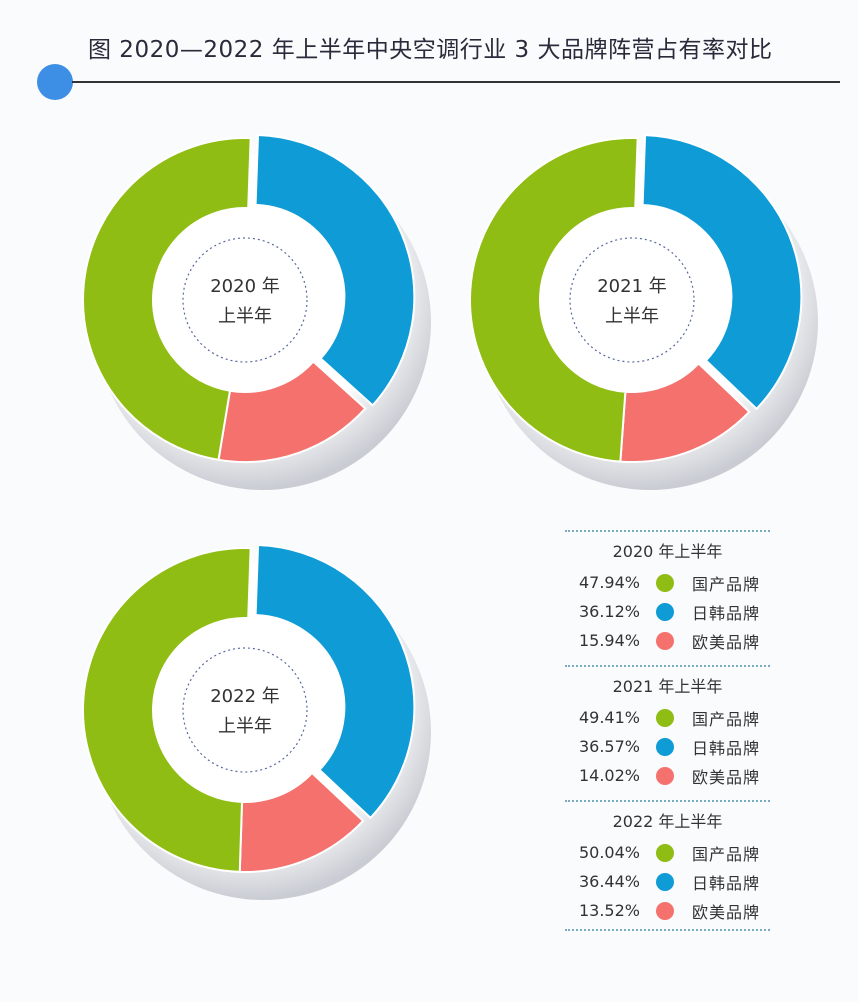  What do you see at coordinates (609, 910) in the screenshot?
I see `legend-value: 13.52%` at bounding box center [609, 910].